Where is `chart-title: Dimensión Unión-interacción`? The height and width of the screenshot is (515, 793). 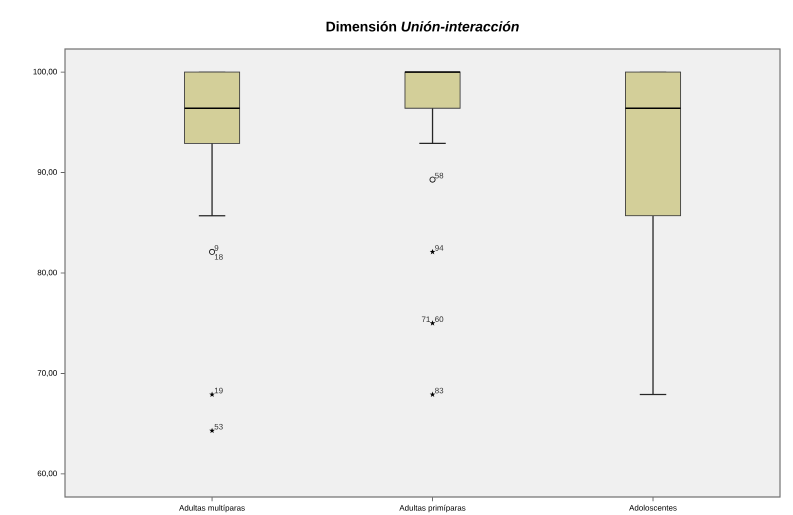
chart-title: Dimensión Unión-interacción is located at coordinates (422, 26).